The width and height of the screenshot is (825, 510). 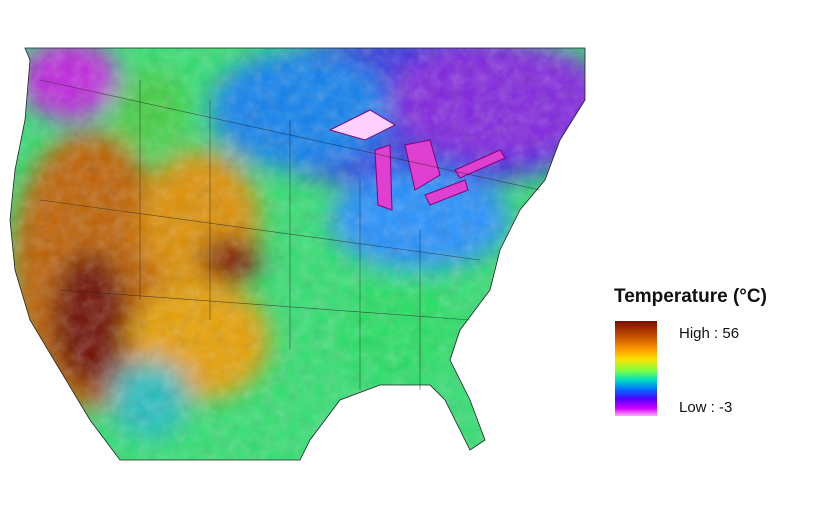 I want to click on legend-high-label: High : 56, so click(x=709, y=333).